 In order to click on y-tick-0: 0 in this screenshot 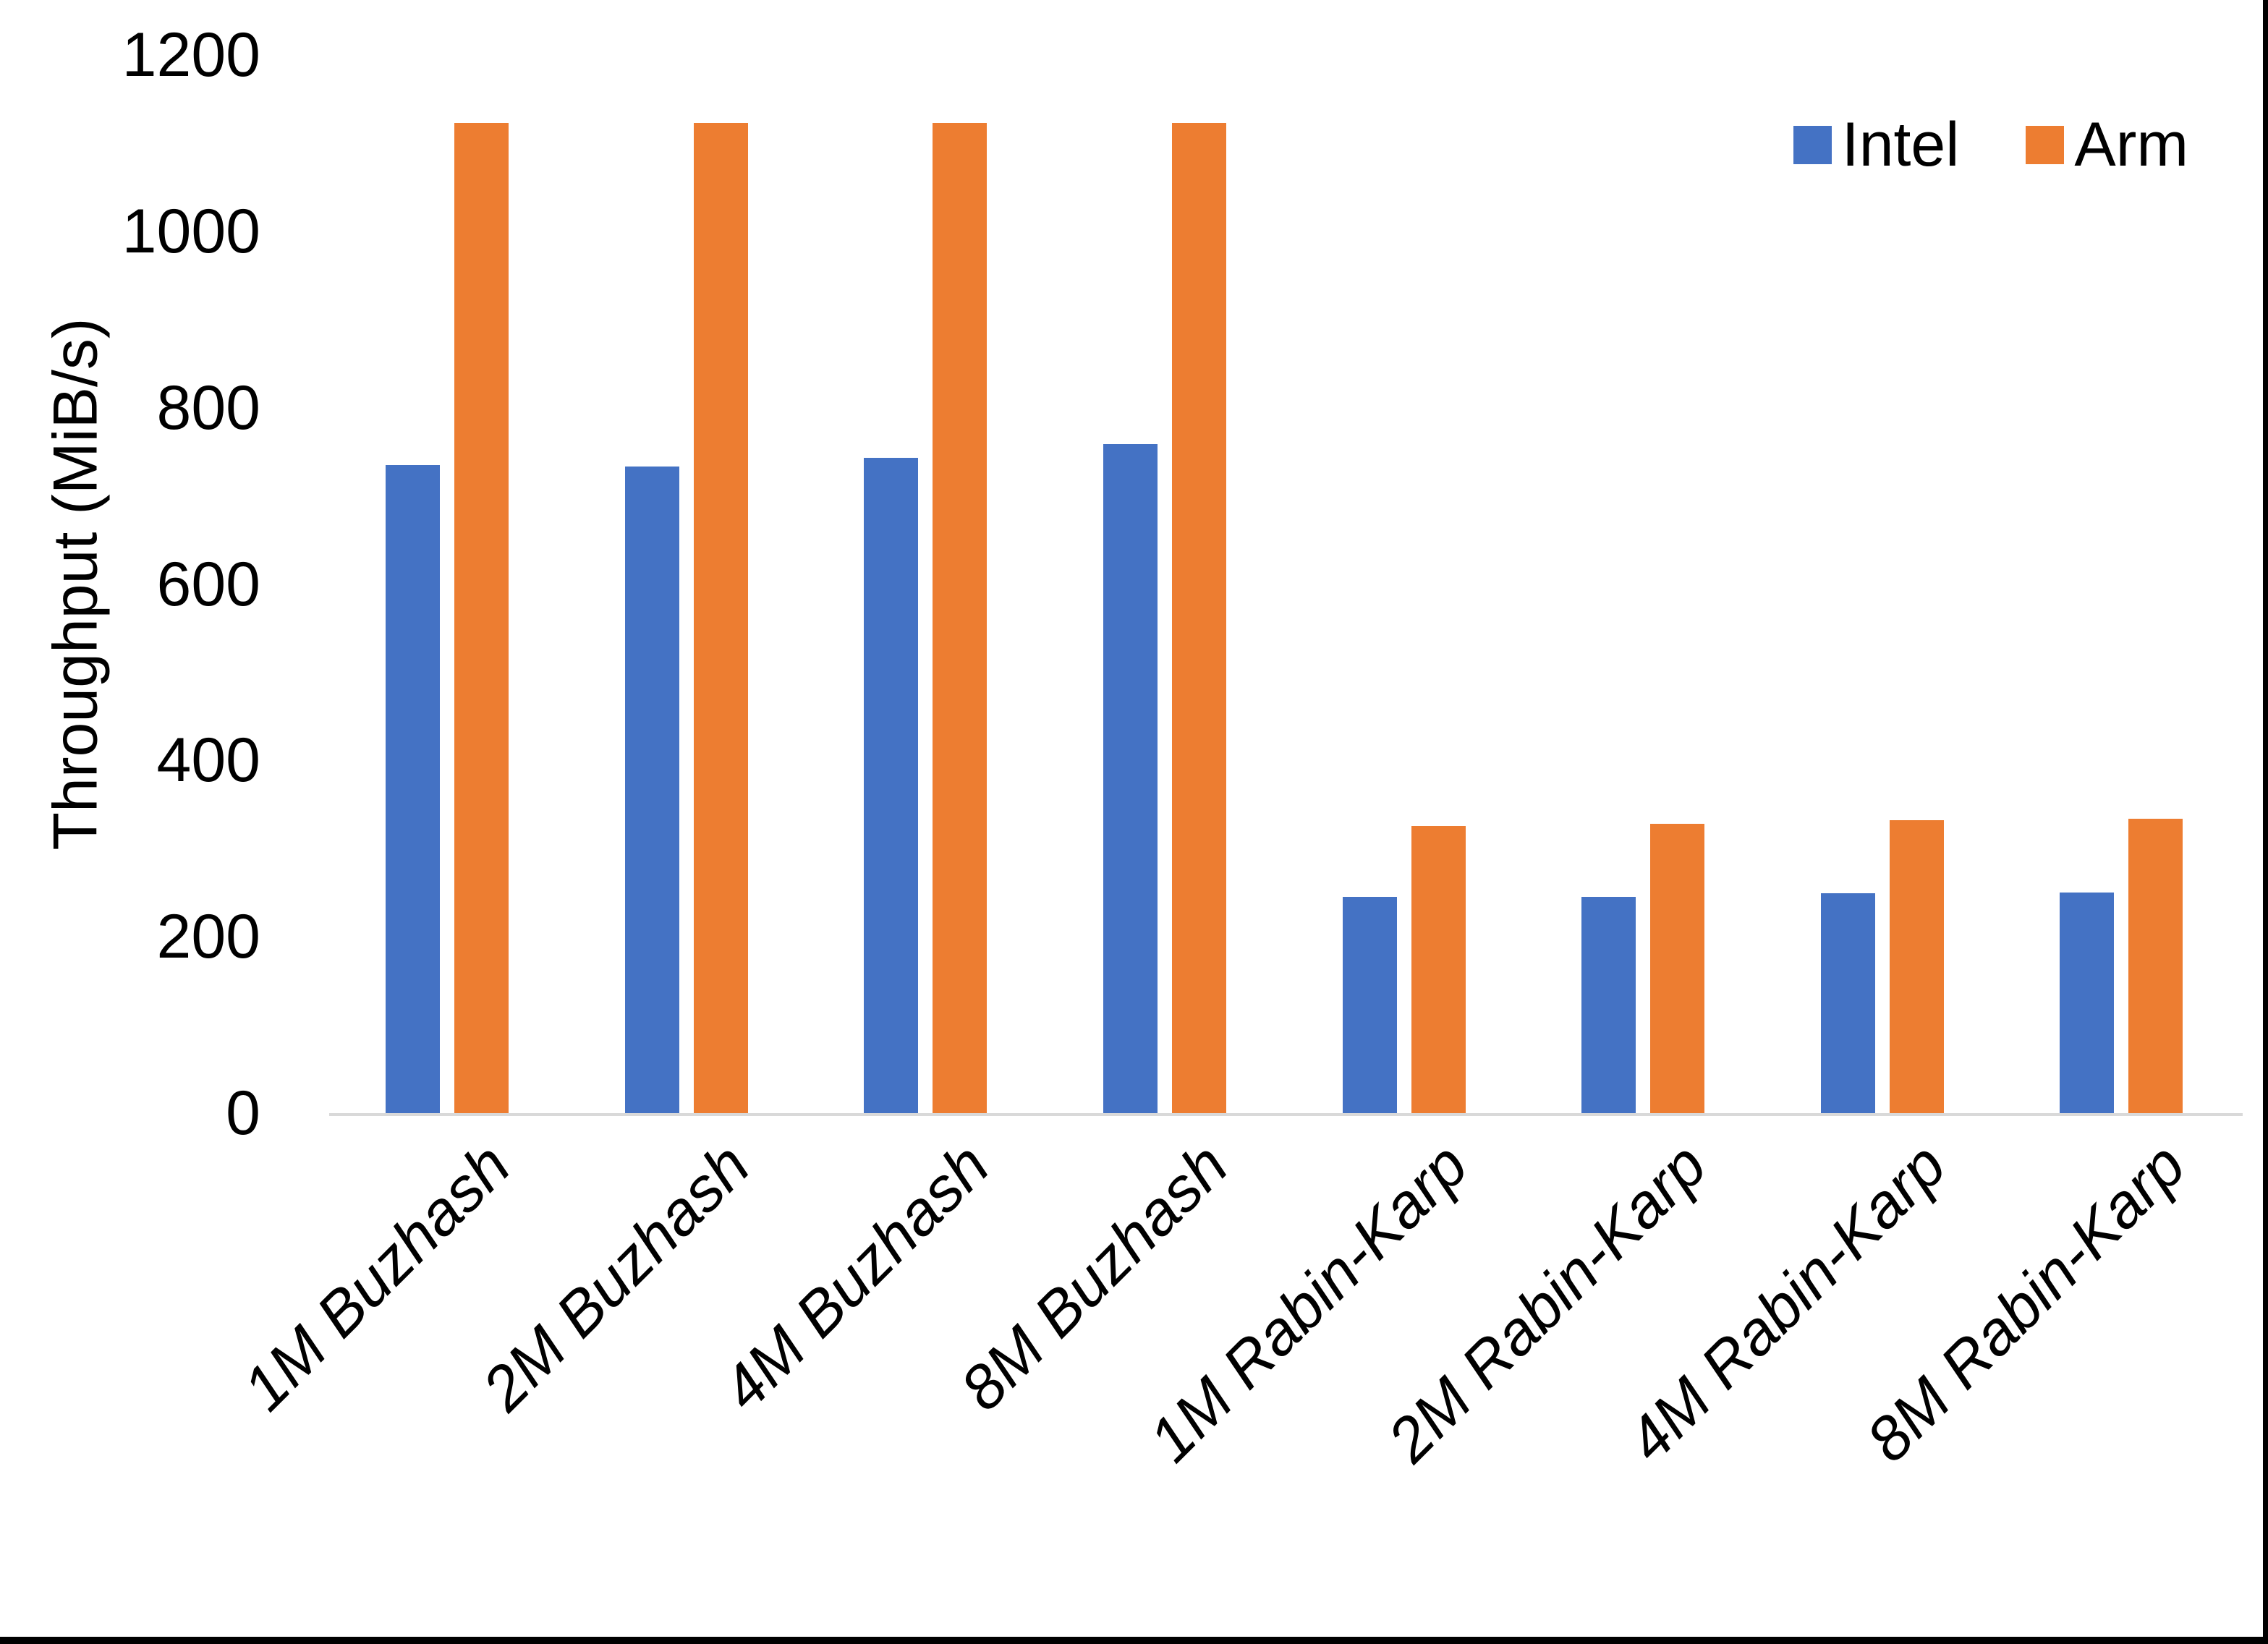, I will do `click(243, 1113)`.